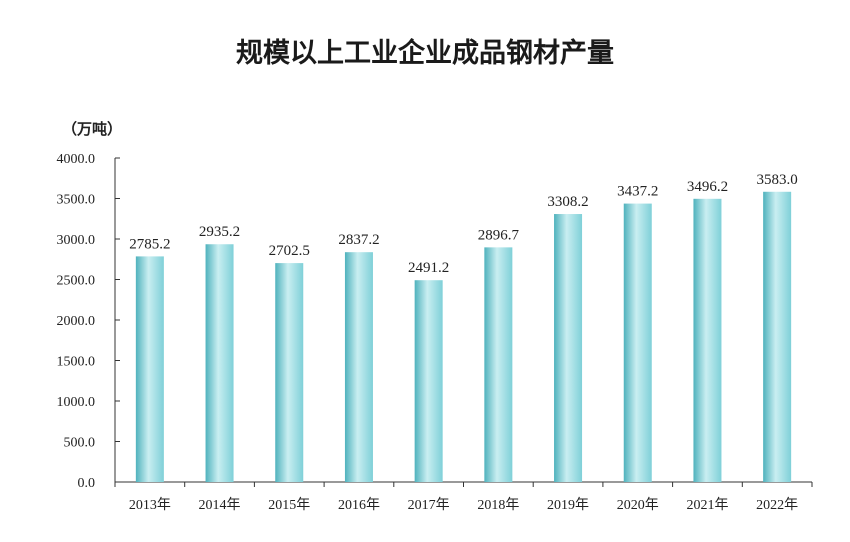  What do you see at coordinates (358, 240) in the screenshot?
I see `data-label: 2837.2` at bounding box center [358, 240].